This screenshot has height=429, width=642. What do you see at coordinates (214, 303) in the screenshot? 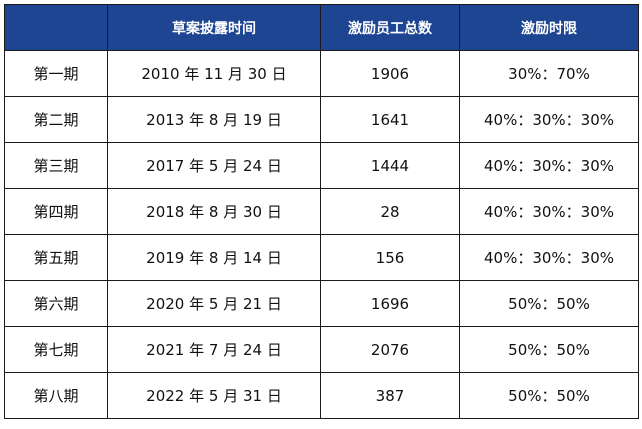
I see `date-cell: 2020 年 5 月 21 日` at bounding box center [214, 303].